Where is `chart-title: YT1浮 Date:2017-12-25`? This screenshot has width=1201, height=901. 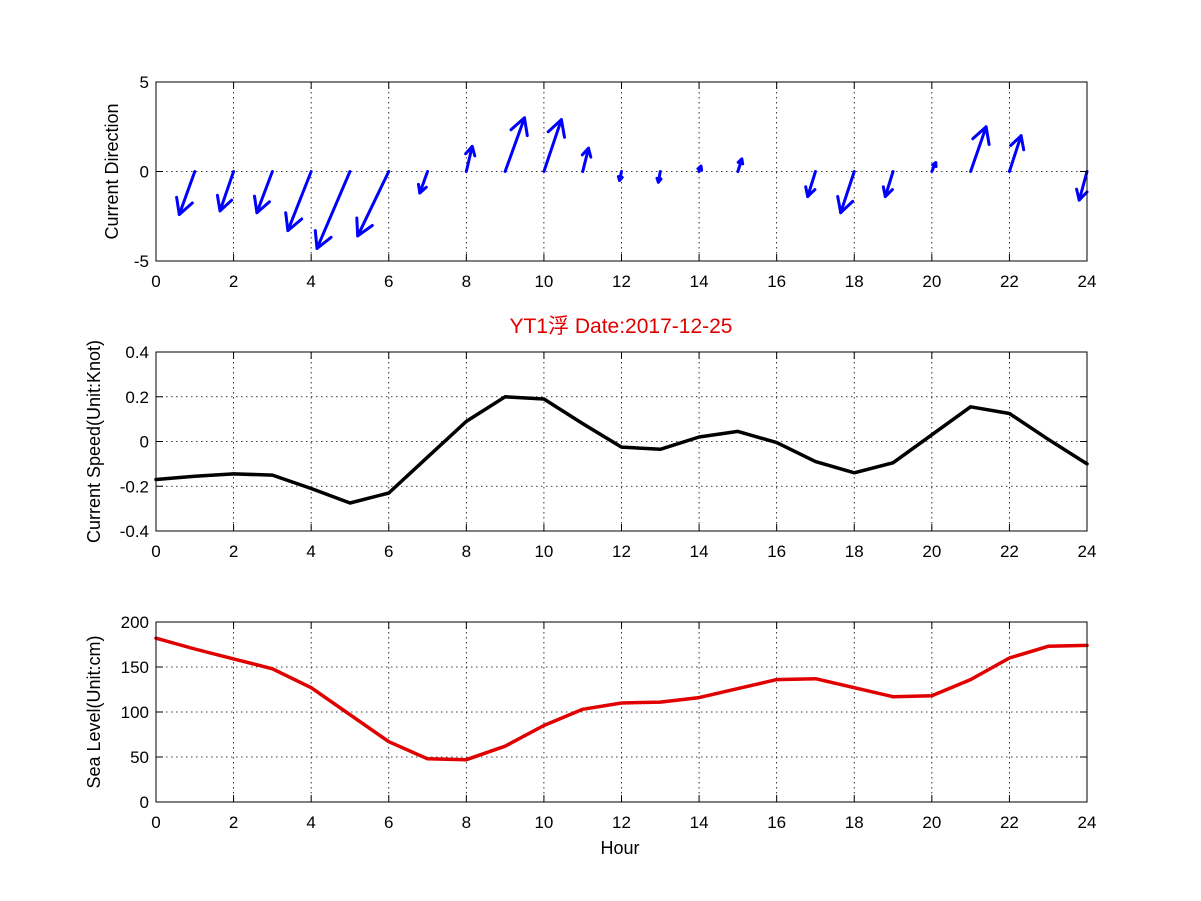 chart-title: YT1浮 Date:2017-12-25 is located at coordinates (621, 326).